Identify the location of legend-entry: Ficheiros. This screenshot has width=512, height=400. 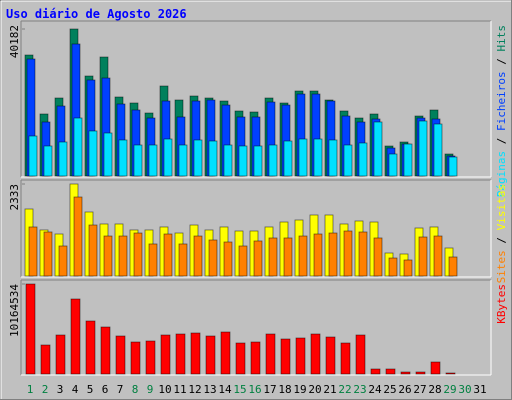
(501, 101).